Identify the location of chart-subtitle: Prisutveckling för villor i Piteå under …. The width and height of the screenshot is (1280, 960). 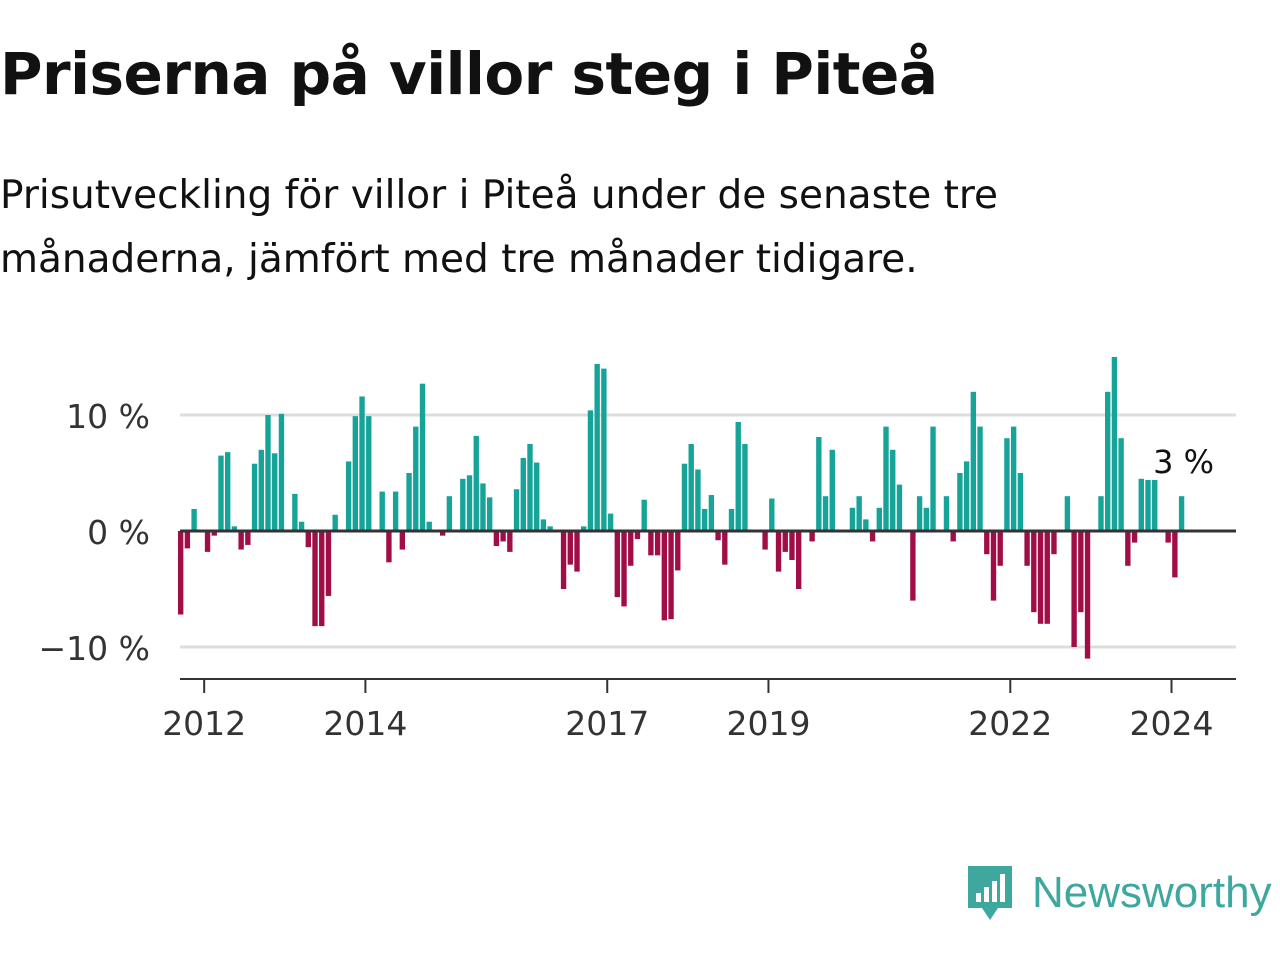
(499, 227).